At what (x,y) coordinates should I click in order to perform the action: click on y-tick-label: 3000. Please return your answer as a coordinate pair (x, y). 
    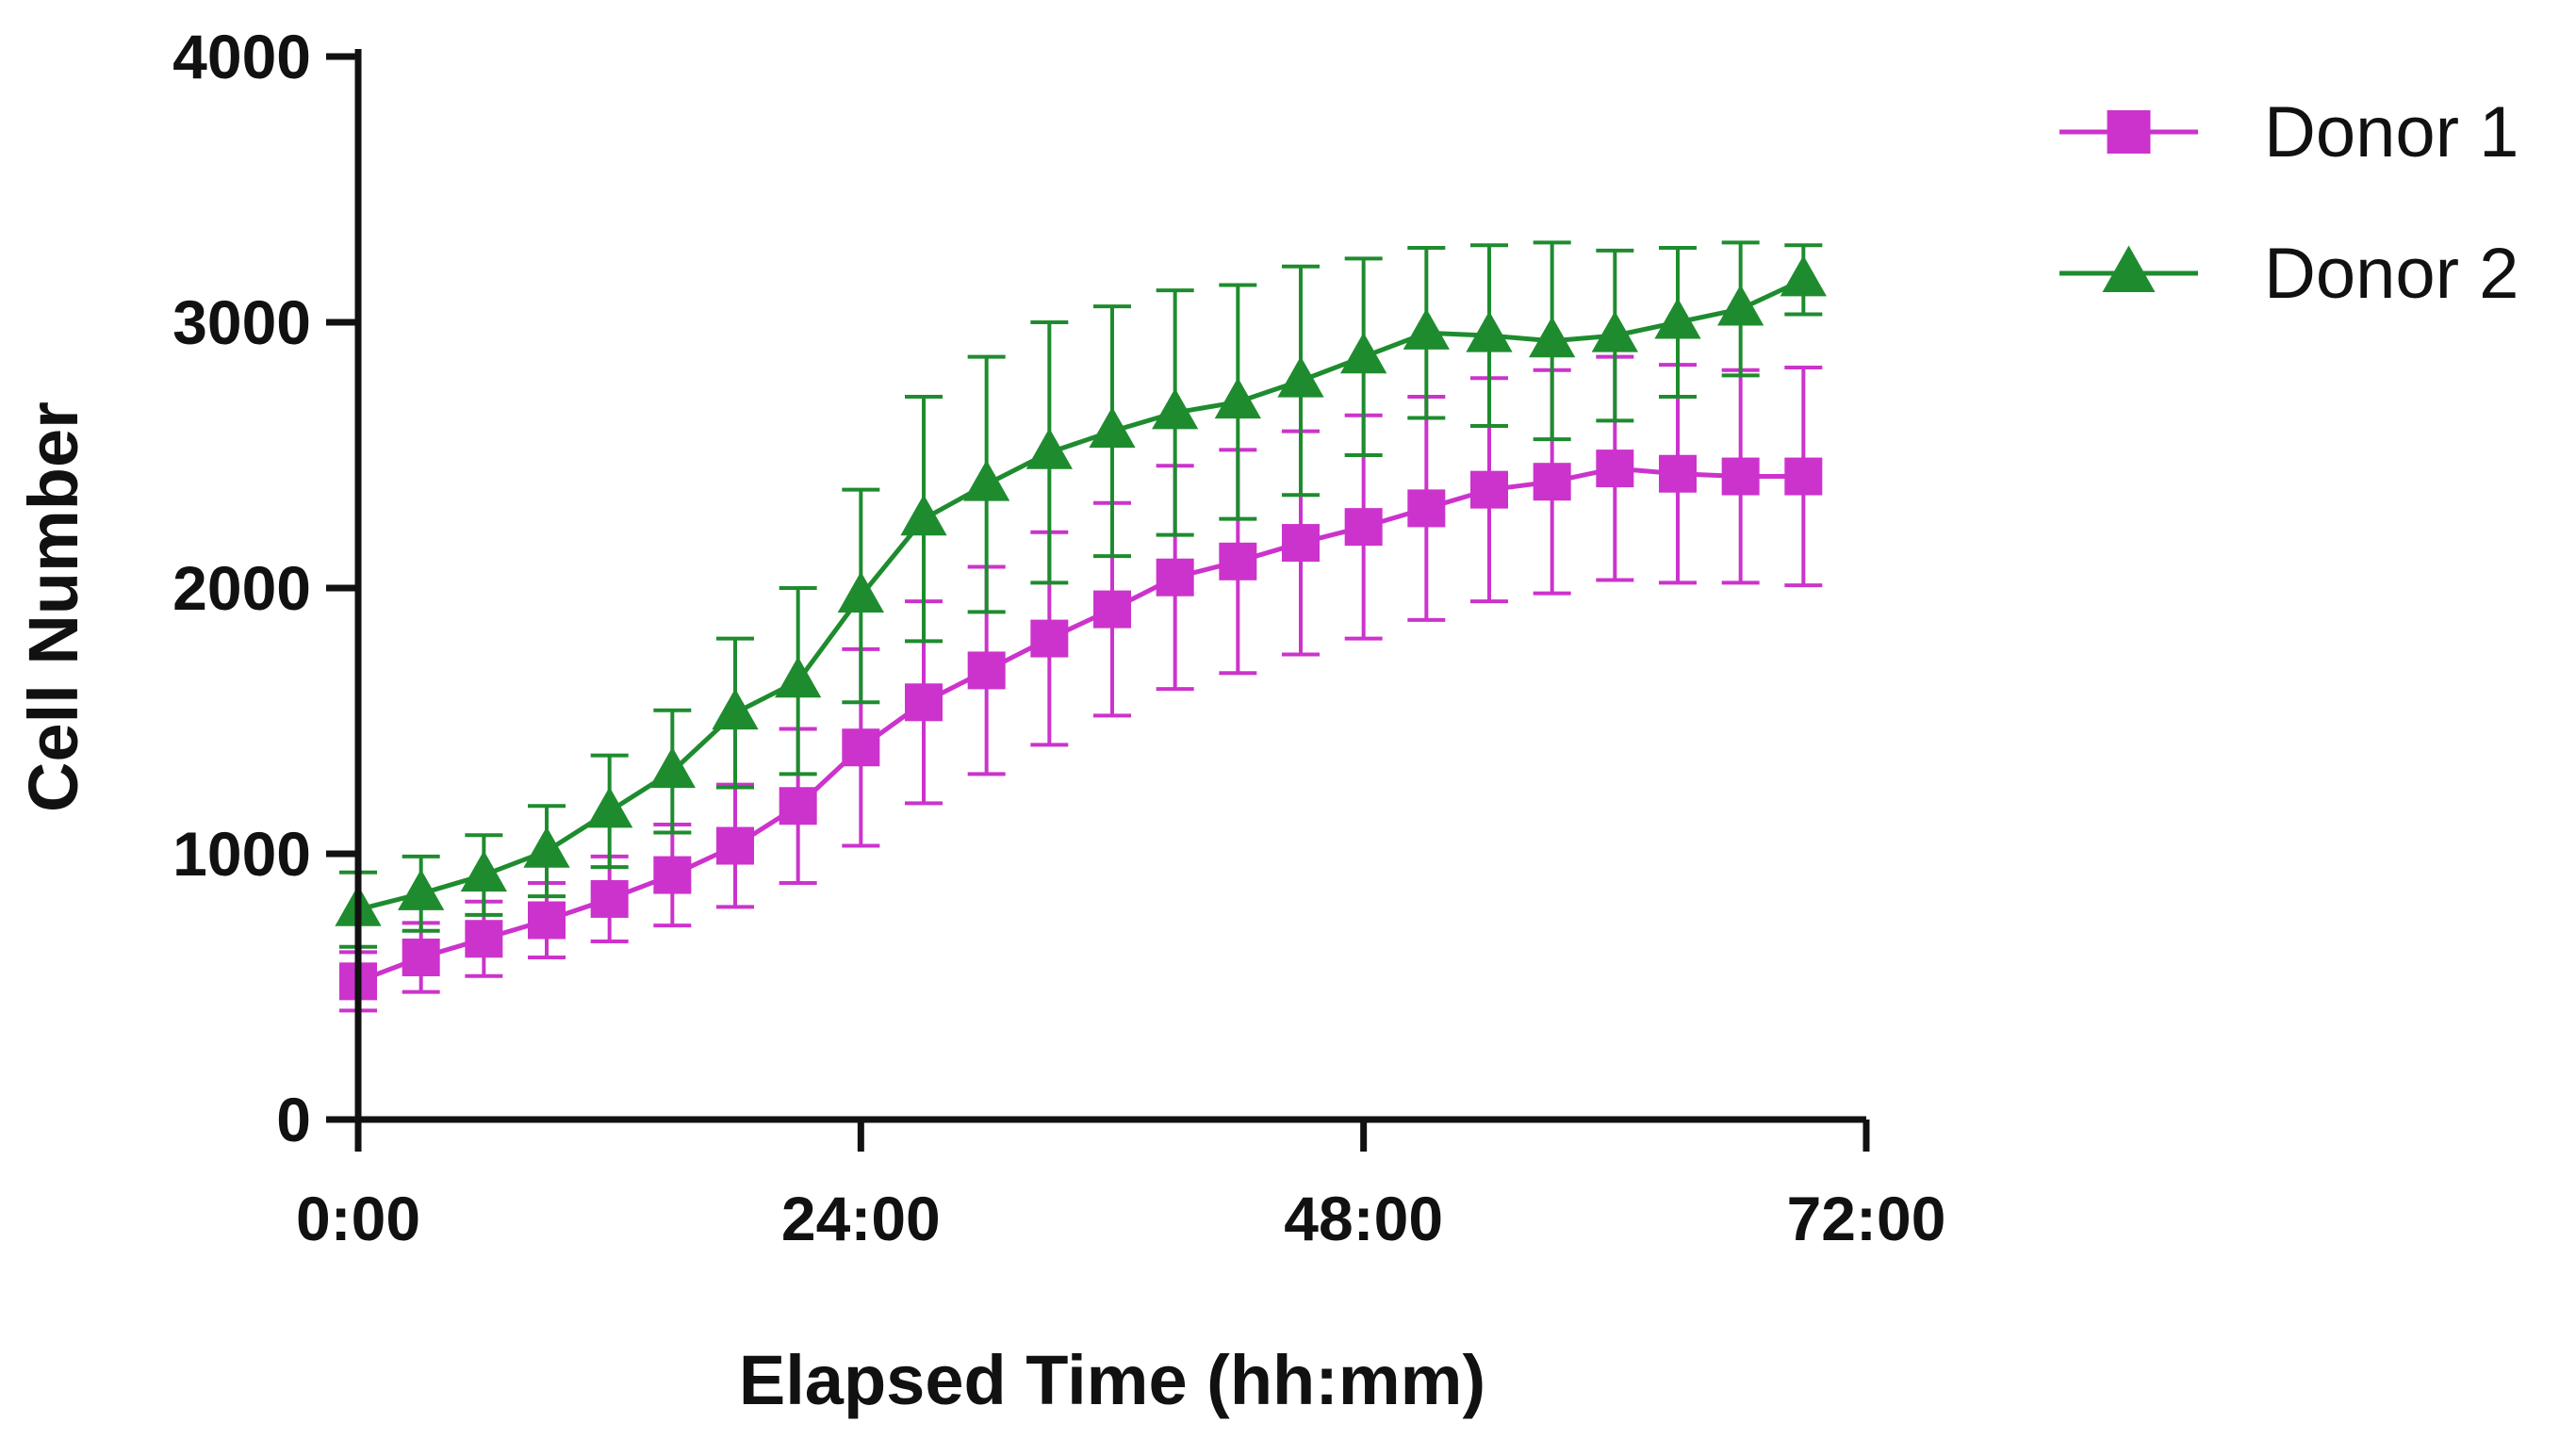
    Looking at the image, I should click on (241, 322).